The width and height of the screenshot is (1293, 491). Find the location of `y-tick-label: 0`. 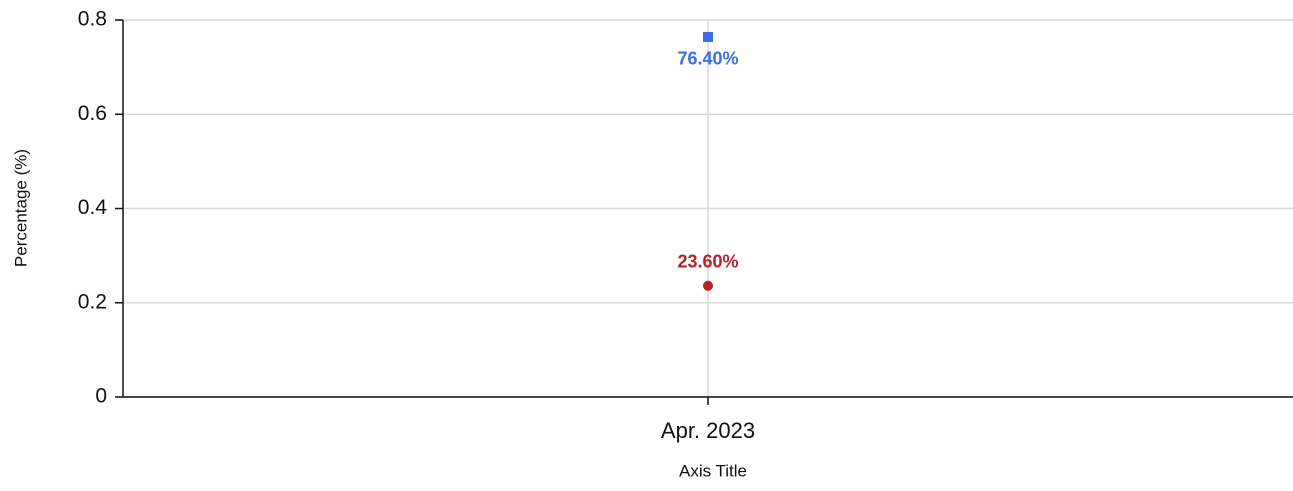

y-tick-label: 0 is located at coordinates (101, 396).